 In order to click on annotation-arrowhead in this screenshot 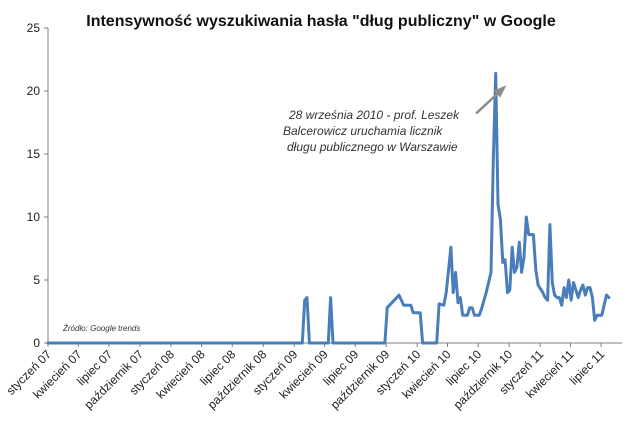, I will do `click(500, 91)`.